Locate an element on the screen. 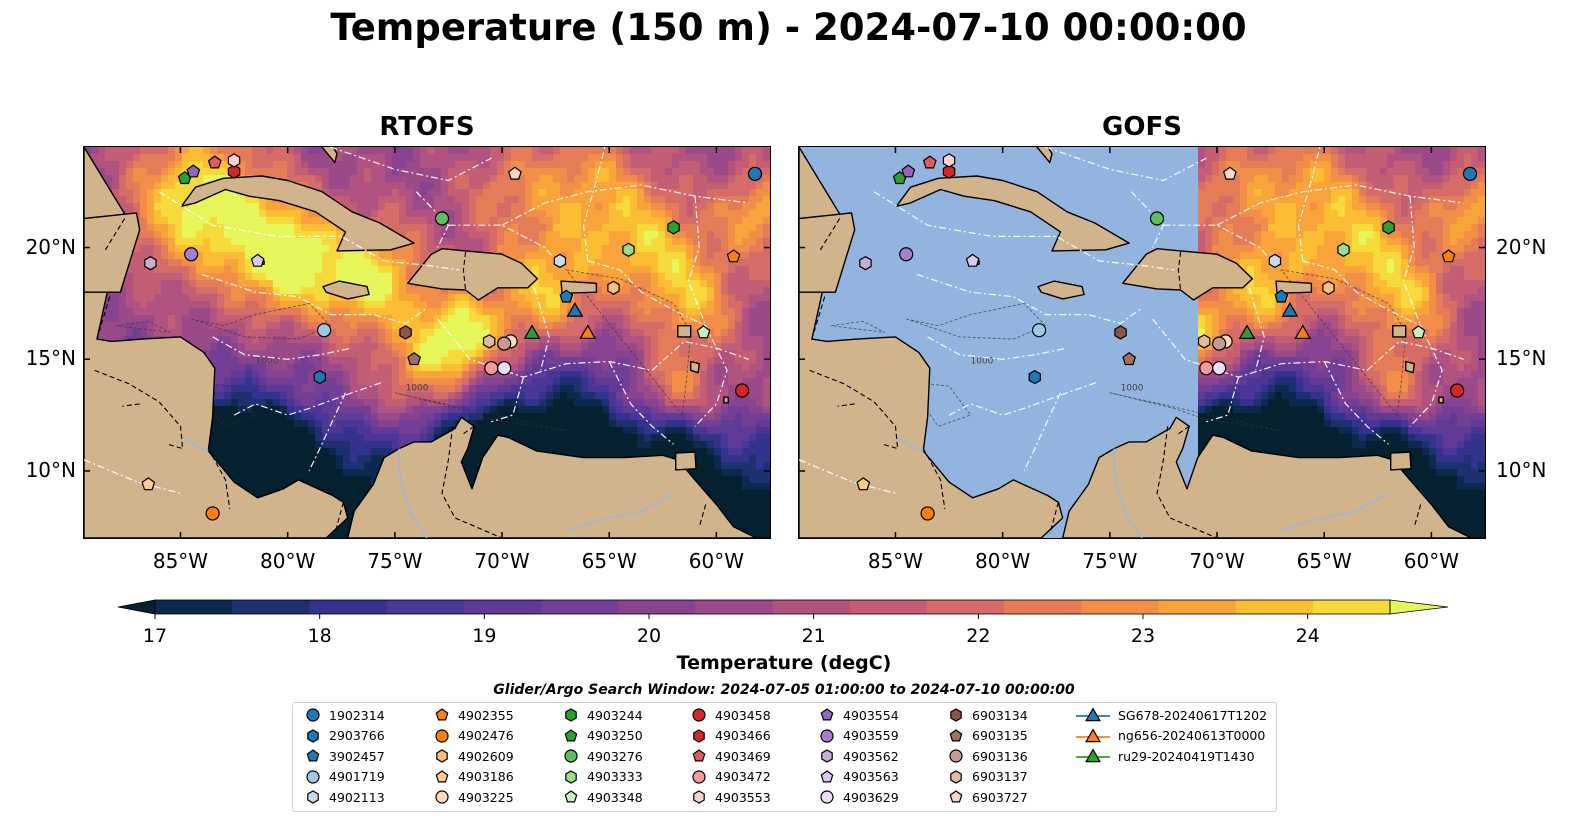 The width and height of the screenshot is (1577, 828). legend-label: 4903276 is located at coordinates (615, 756).